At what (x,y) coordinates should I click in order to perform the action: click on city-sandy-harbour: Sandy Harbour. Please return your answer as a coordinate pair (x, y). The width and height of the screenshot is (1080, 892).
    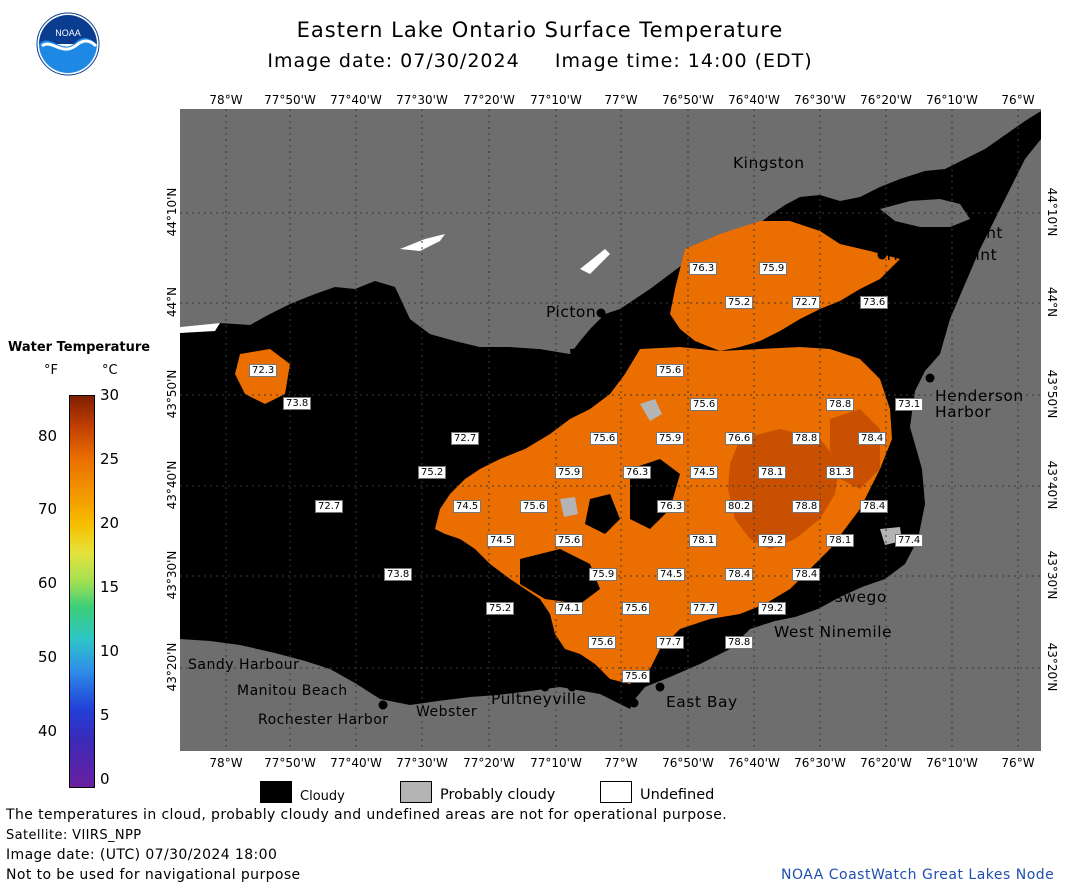
    Looking at the image, I should click on (244, 665).